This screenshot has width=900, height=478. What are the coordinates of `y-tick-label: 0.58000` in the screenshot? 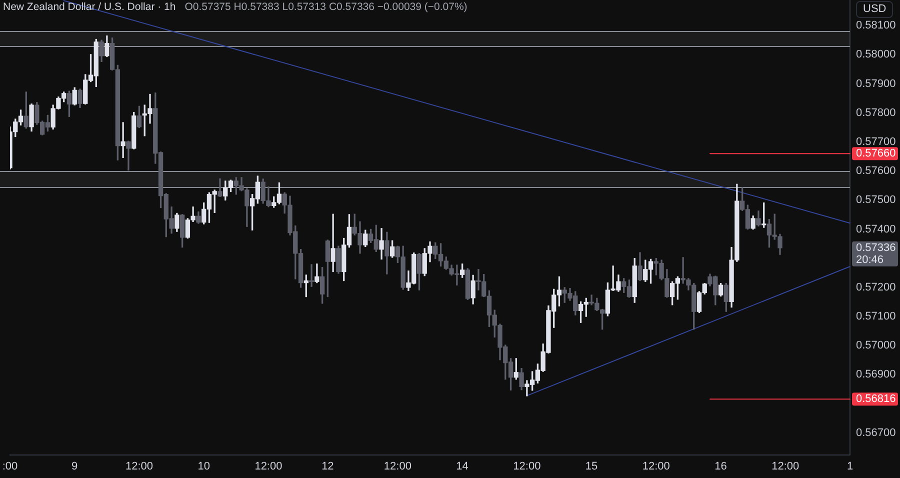 It's located at (876, 54).